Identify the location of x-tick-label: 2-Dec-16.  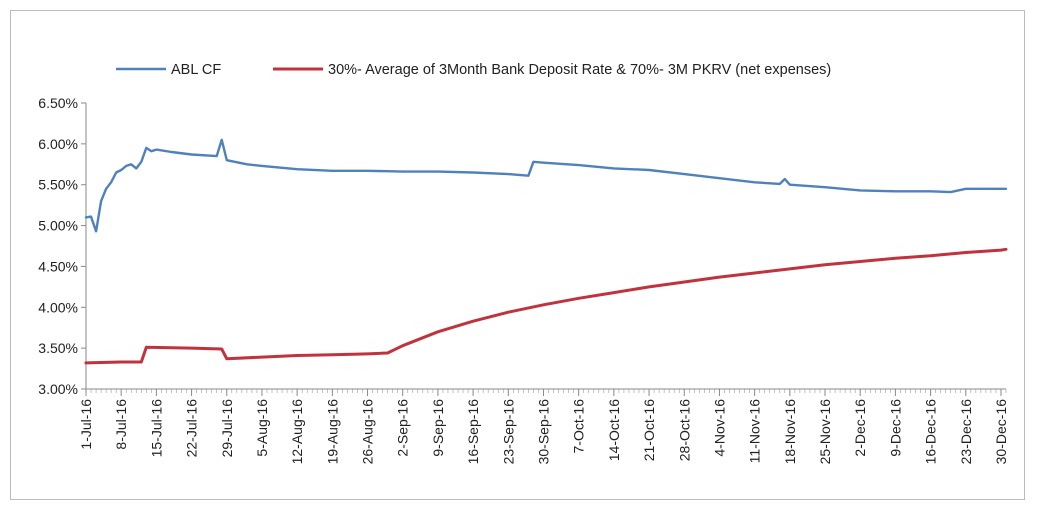
(860, 428).